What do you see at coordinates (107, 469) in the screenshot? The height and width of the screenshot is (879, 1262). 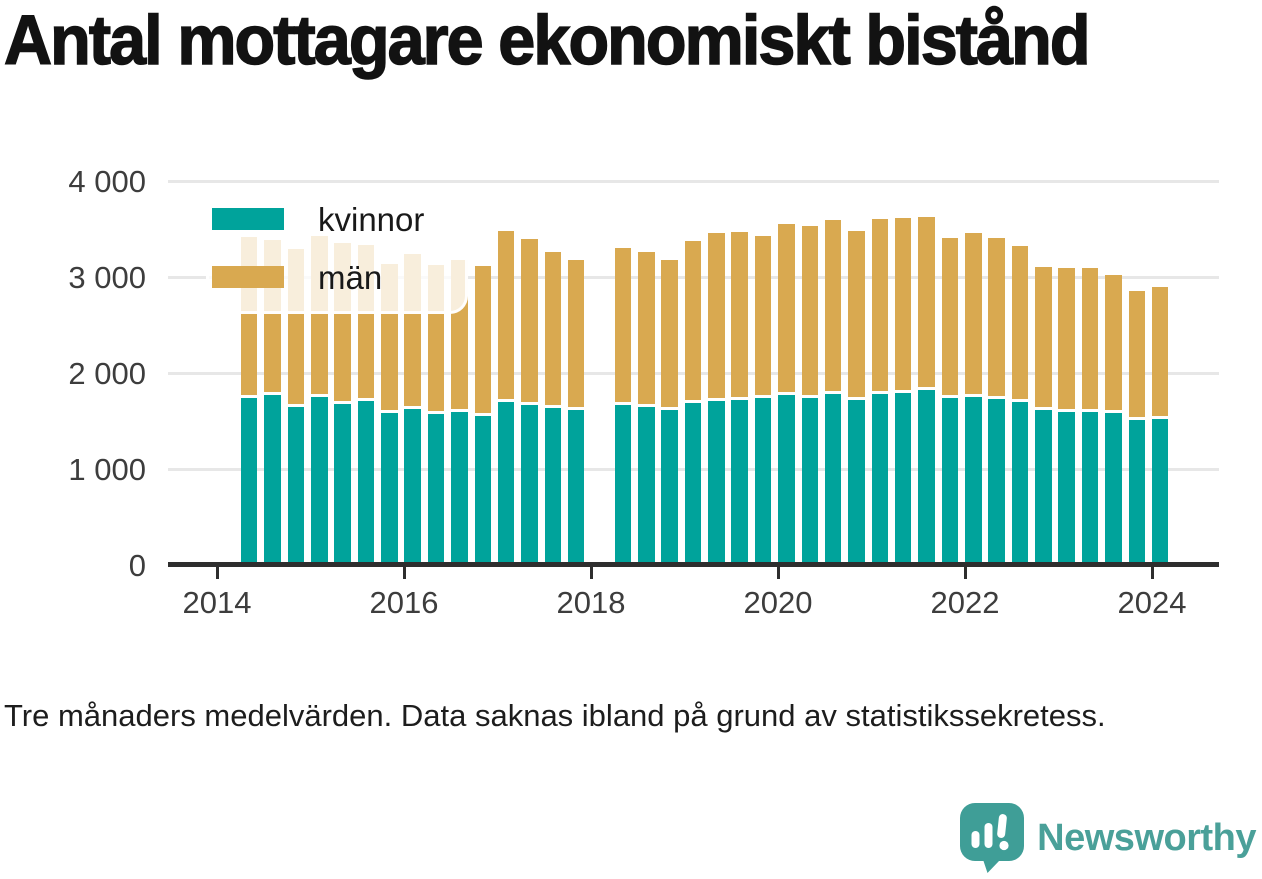 I see `y-axis-tick-label: 1 000` at bounding box center [107, 469].